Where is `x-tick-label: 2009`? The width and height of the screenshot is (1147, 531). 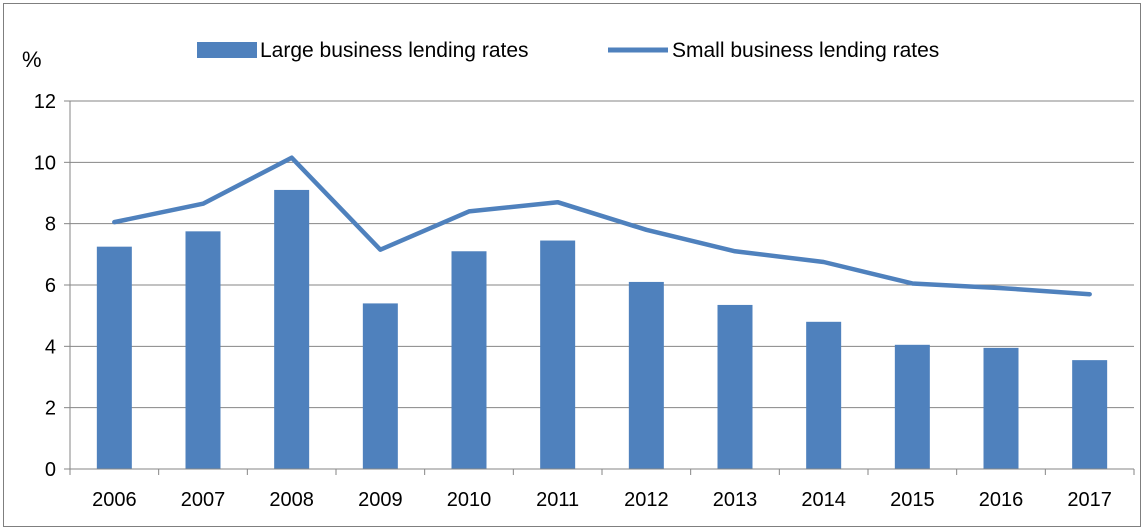
x-tick-label: 2009 is located at coordinates (380, 500).